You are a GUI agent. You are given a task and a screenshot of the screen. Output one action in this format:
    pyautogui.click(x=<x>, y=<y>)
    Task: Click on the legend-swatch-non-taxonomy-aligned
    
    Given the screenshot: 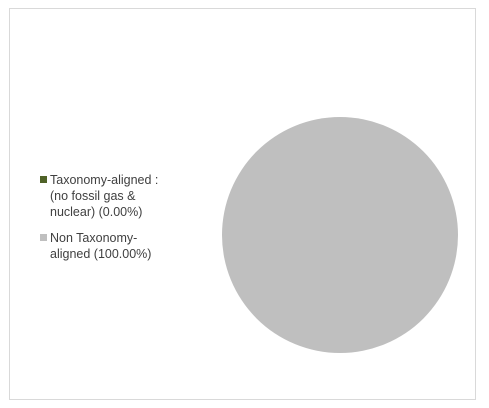 What is the action you would take?
    pyautogui.click(x=43, y=237)
    